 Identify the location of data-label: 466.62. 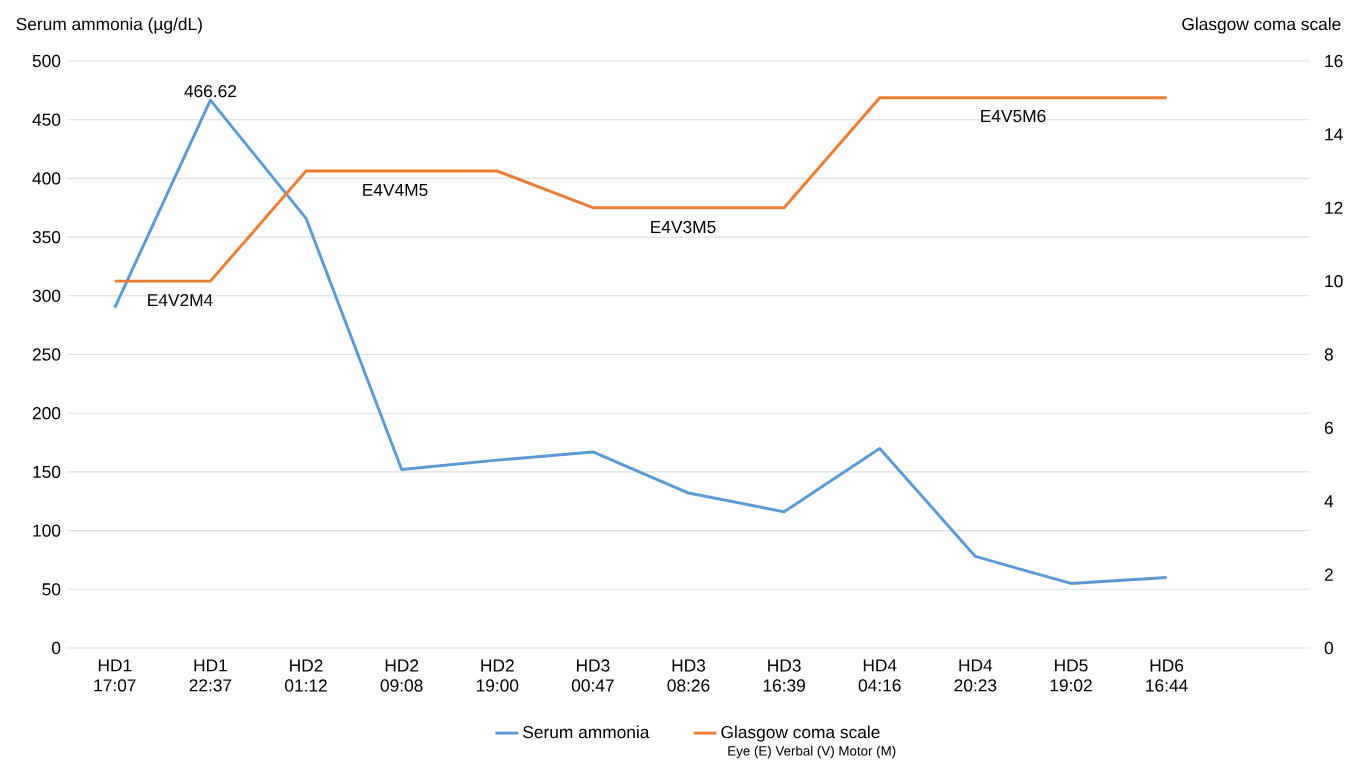
(210, 91).